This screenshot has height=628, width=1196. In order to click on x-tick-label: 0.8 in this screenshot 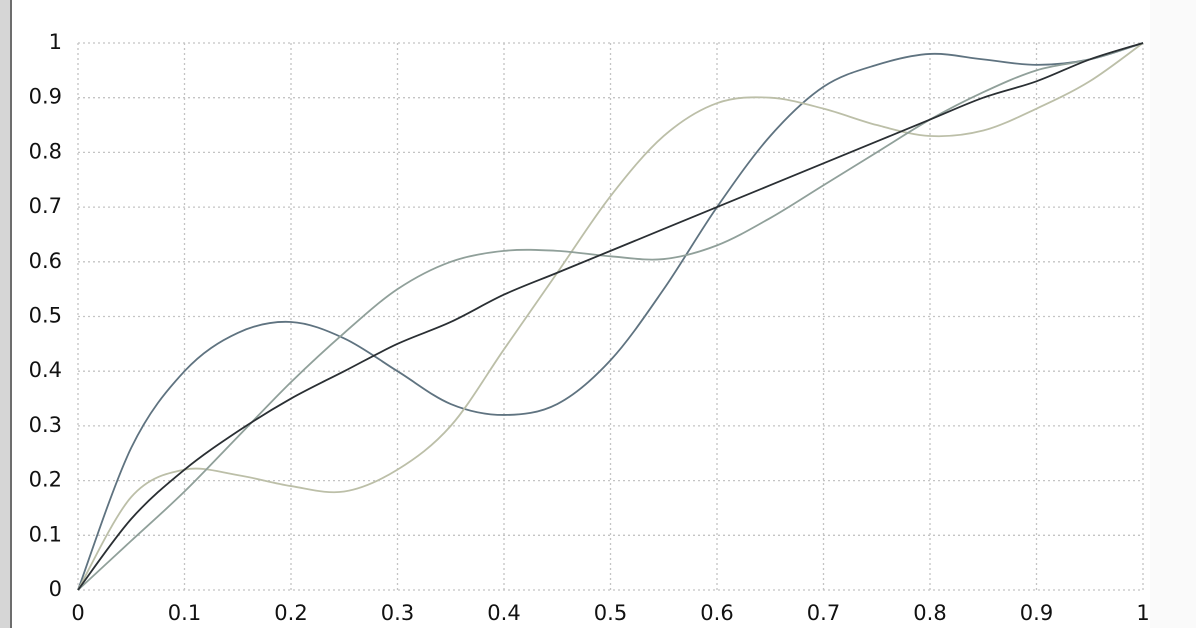, I will do `click(929, 613)`.